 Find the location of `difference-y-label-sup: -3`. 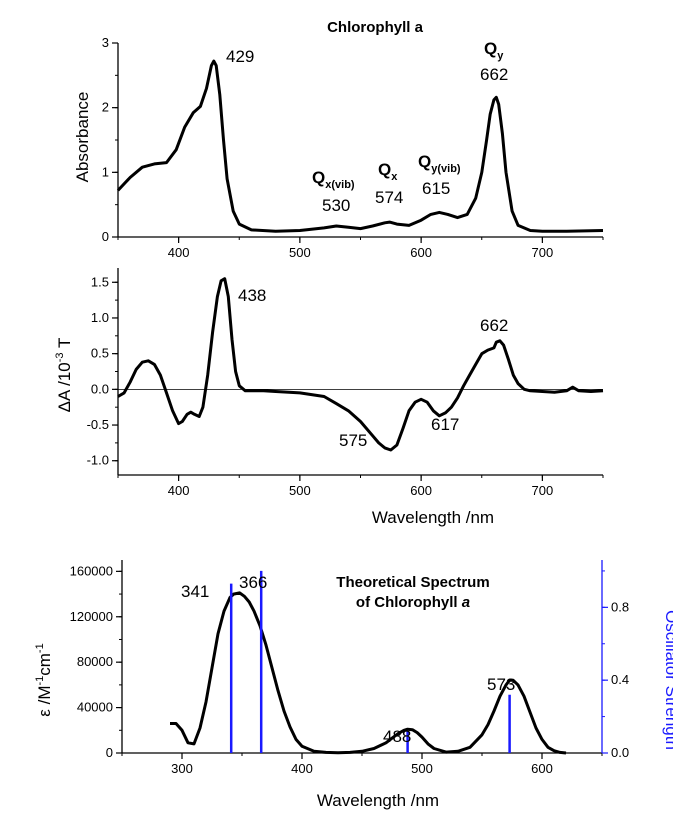

difference-y-label-sup: -3 is located at coordinates (60, 357).